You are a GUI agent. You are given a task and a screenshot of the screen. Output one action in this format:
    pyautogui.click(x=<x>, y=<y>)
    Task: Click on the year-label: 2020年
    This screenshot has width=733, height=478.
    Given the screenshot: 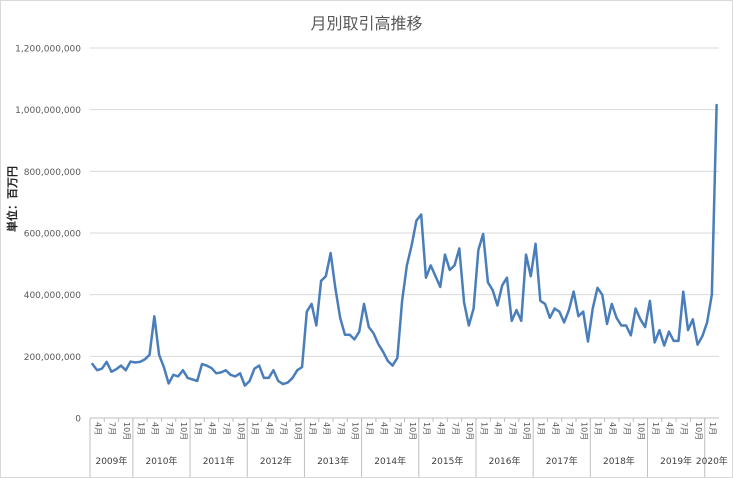 What is the action you would take?
    pyautogui.click(x=712, y=461)
    